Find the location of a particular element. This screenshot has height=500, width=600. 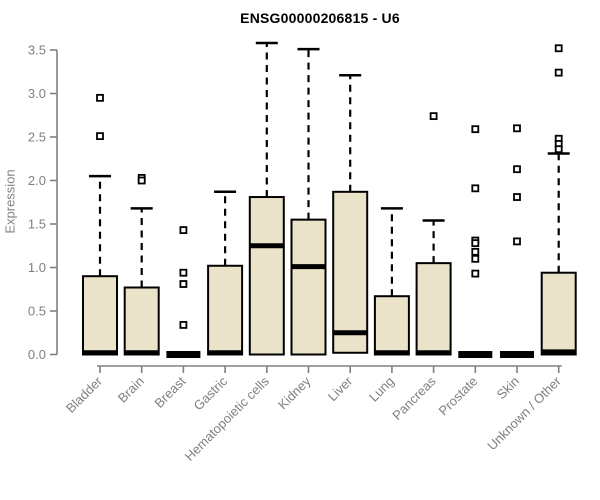

x-category-label: Pancreas is located at coordinates (414, 398).